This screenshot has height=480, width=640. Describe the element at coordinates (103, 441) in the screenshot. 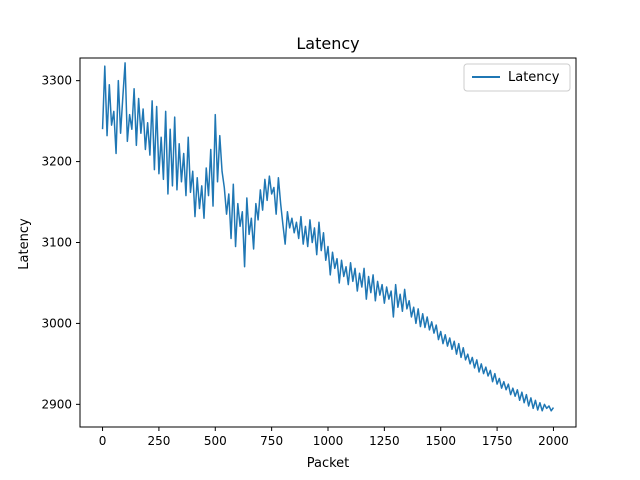

I see `x-tick-label: 0` at that location.